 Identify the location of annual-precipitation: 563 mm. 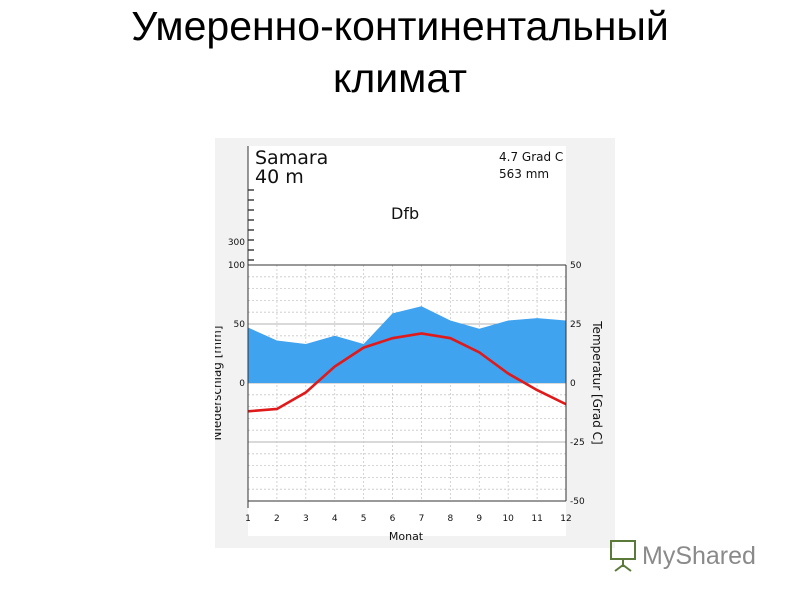
(524, 174).